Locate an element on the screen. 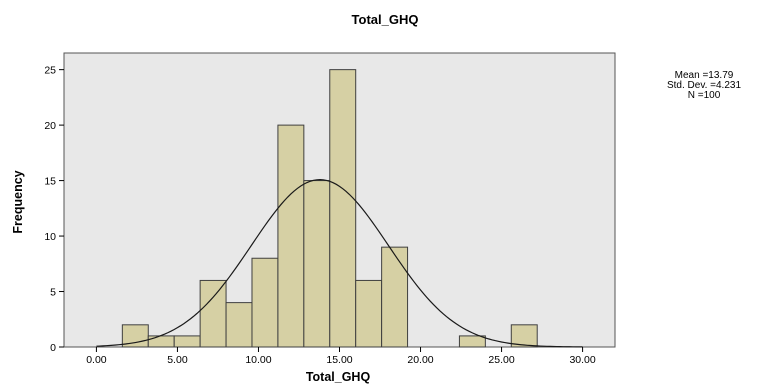 The image size is (780, 384). y-tick-label: 20 is located at coordinates (50, 126).